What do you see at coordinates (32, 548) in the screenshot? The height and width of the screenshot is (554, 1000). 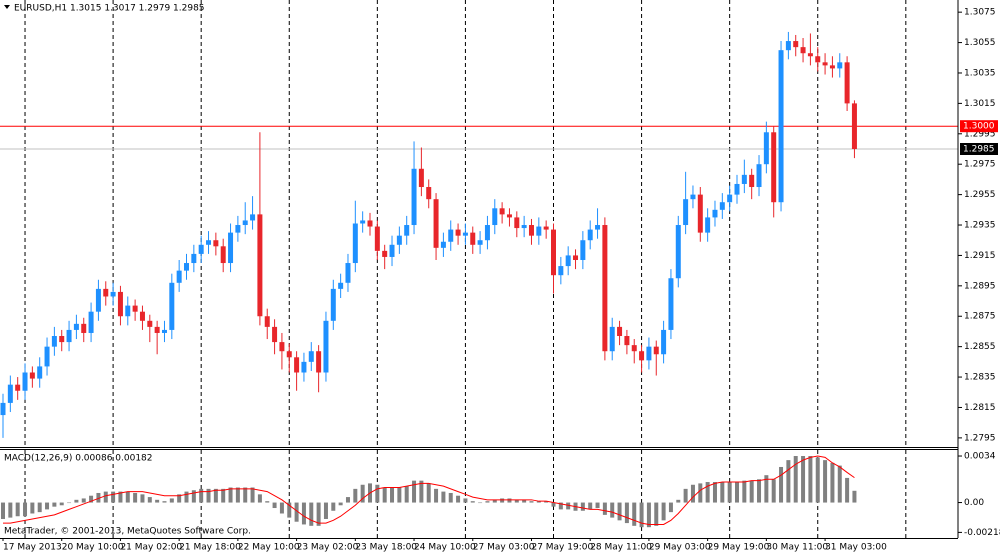 I see `x-tick-label: 17 May 2013` at bounding box center [32, 548].